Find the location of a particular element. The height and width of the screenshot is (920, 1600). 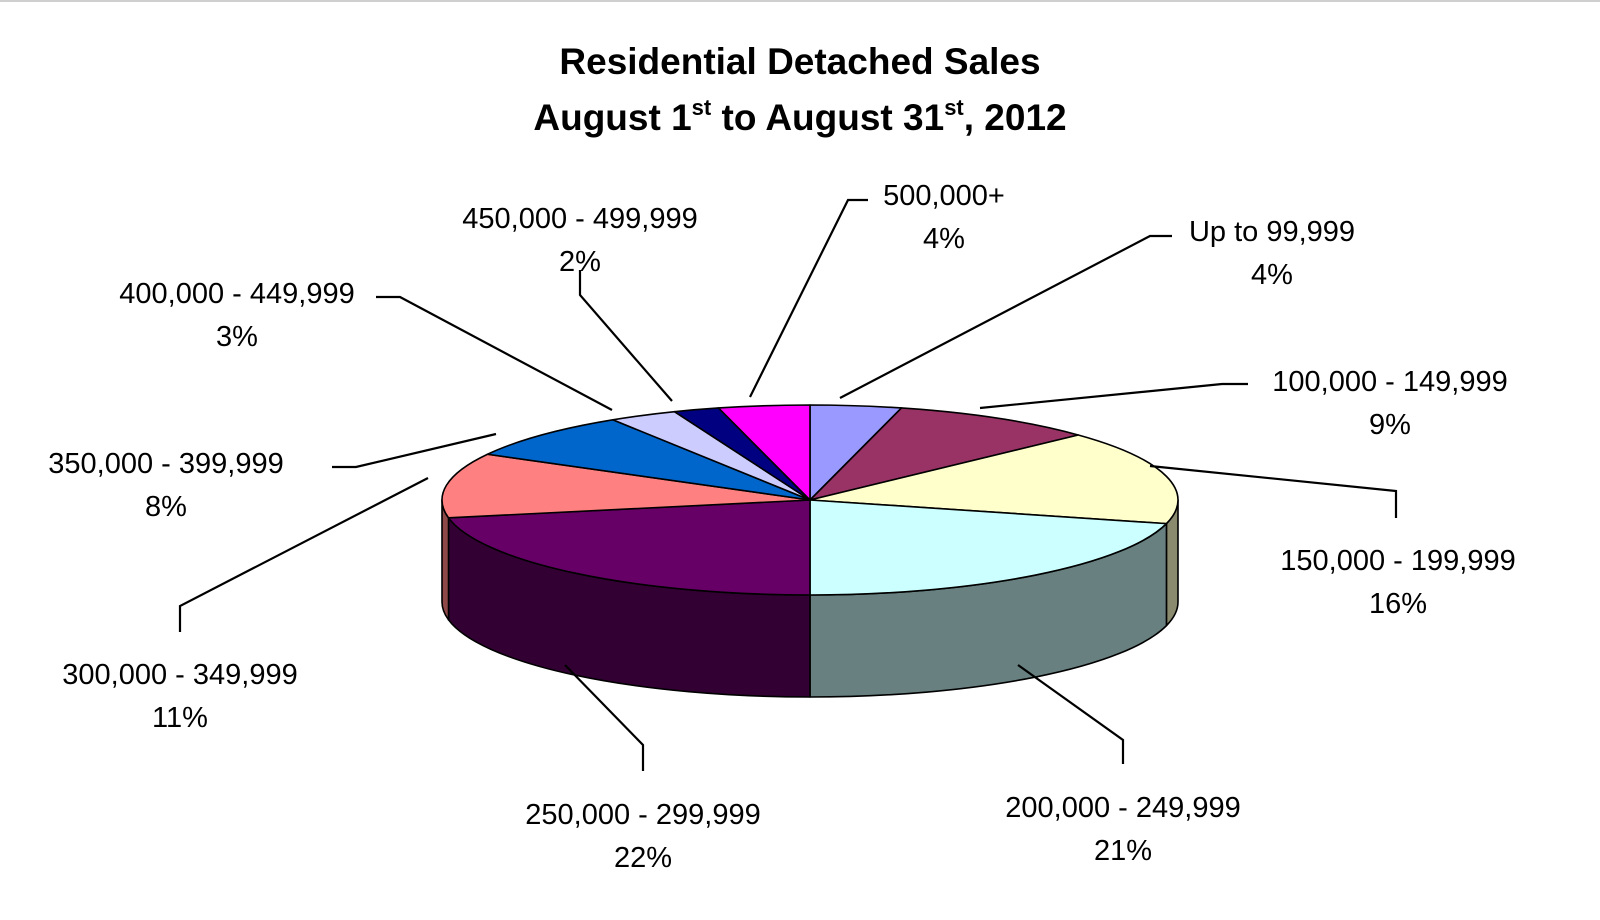

slice-percent-7: 8% is located at coordinates (166, 507).